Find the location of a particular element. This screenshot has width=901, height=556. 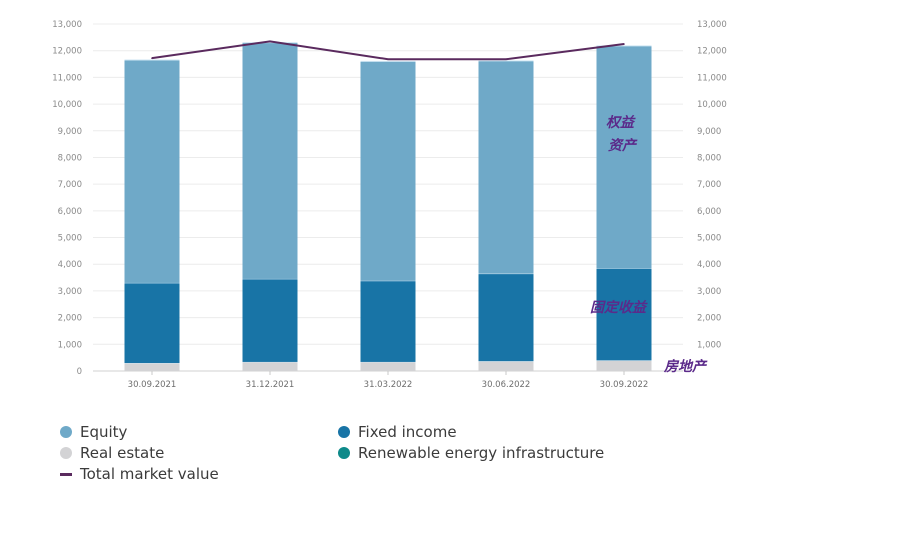

legend-label: Fixed income is located at coordinates (407, 432).